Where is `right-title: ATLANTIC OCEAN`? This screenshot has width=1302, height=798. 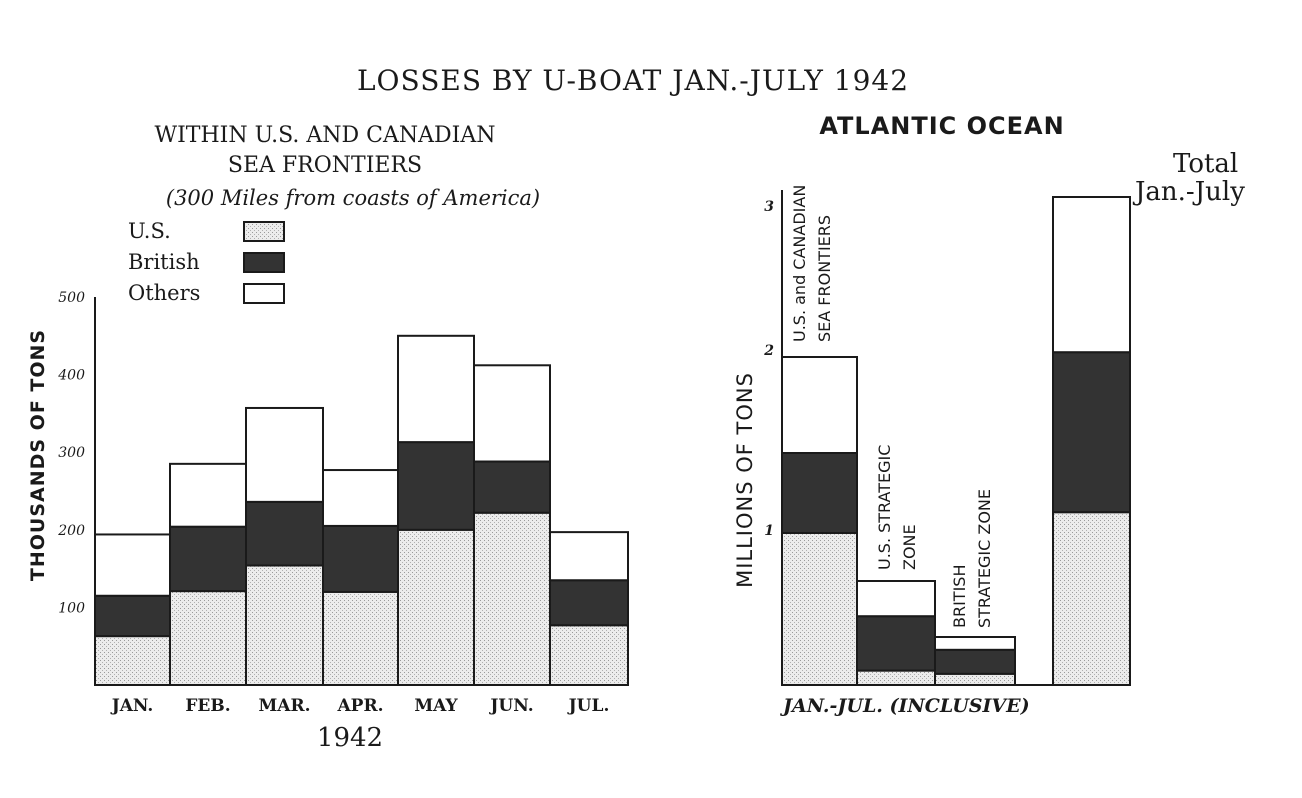
right-title: ATLANTIC OCEAN is located at coordinates (941, 126).